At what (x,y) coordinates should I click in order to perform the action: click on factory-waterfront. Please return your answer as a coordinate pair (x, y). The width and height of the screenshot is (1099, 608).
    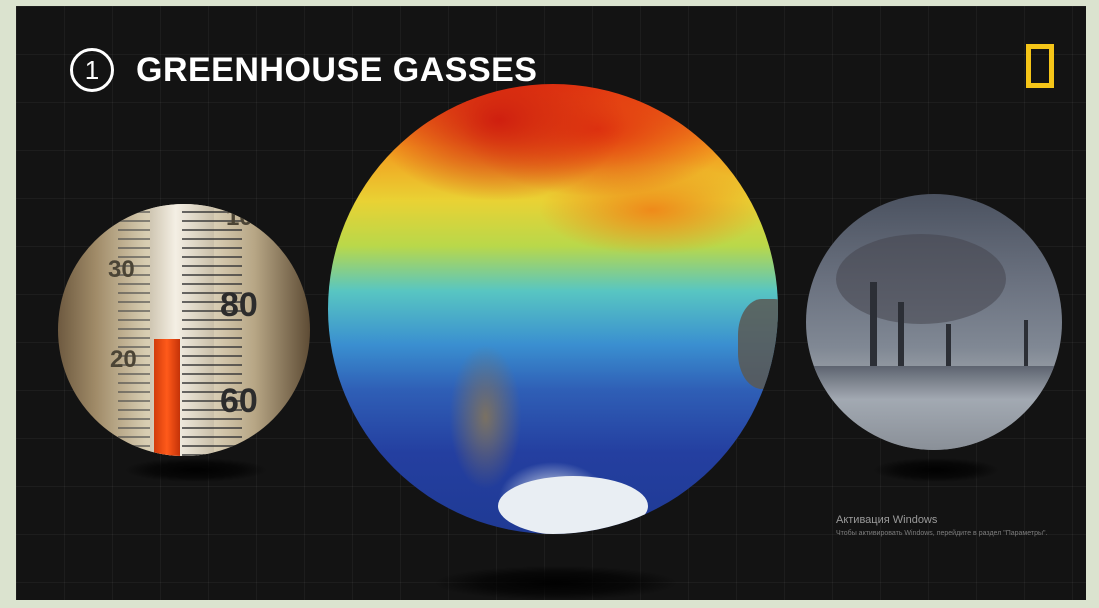
    Looking at the image, I should click on (934, 408).